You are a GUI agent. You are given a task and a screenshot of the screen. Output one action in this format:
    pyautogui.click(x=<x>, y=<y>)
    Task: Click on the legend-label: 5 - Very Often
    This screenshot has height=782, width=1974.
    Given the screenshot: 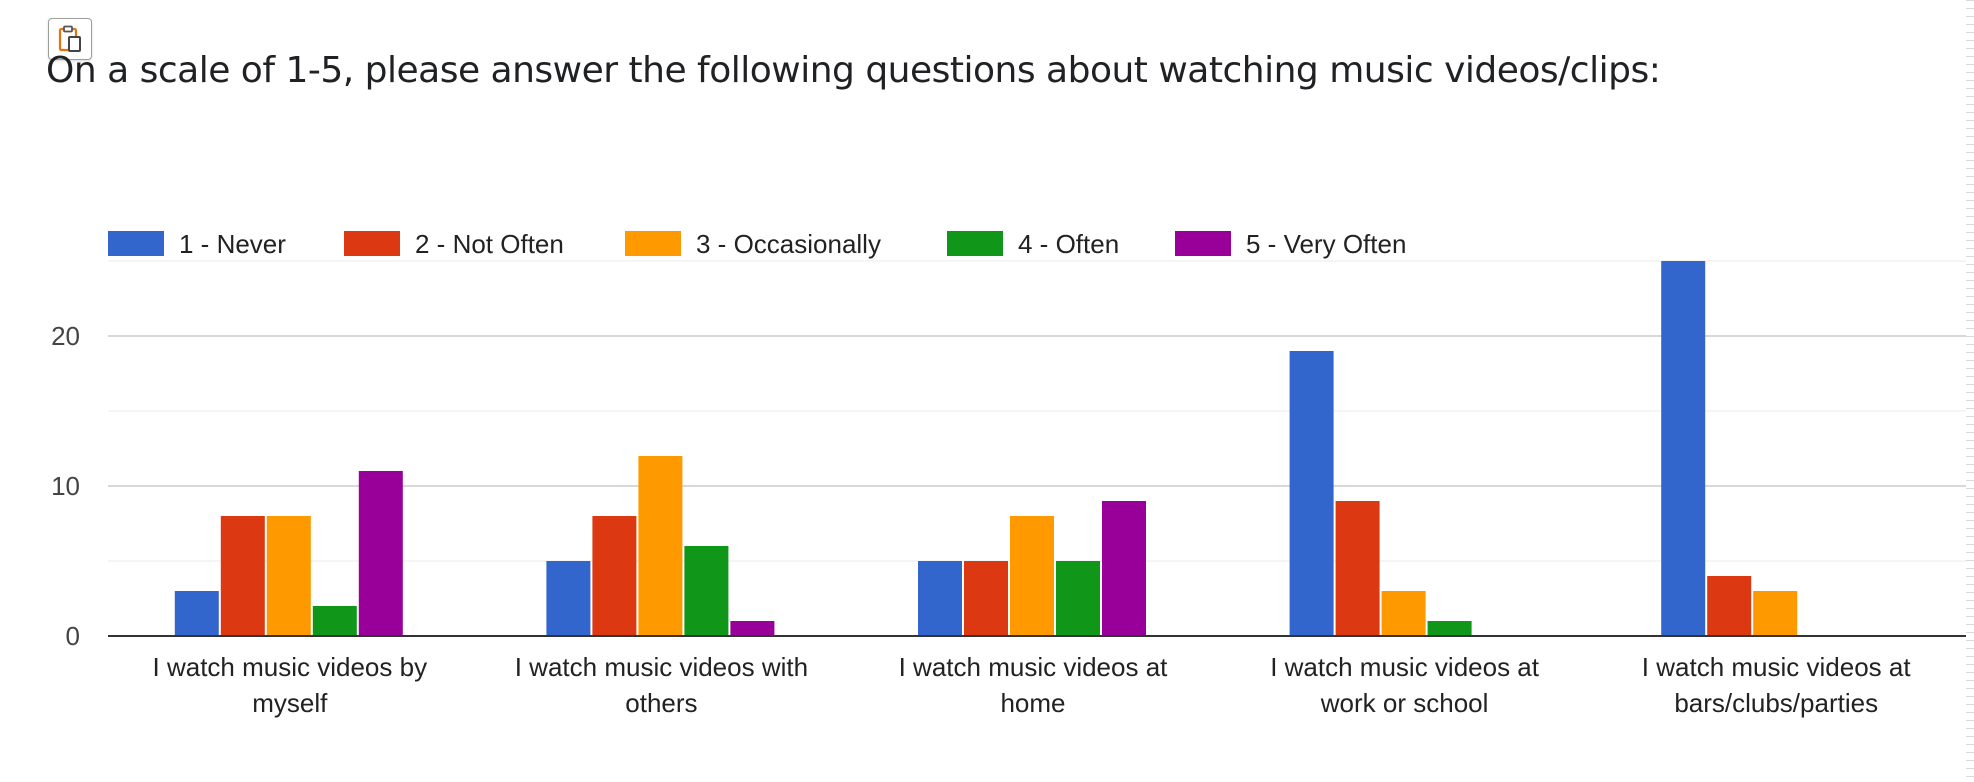 What is the action you would take?
    pyautogui.click(x=1326, y=244)
    